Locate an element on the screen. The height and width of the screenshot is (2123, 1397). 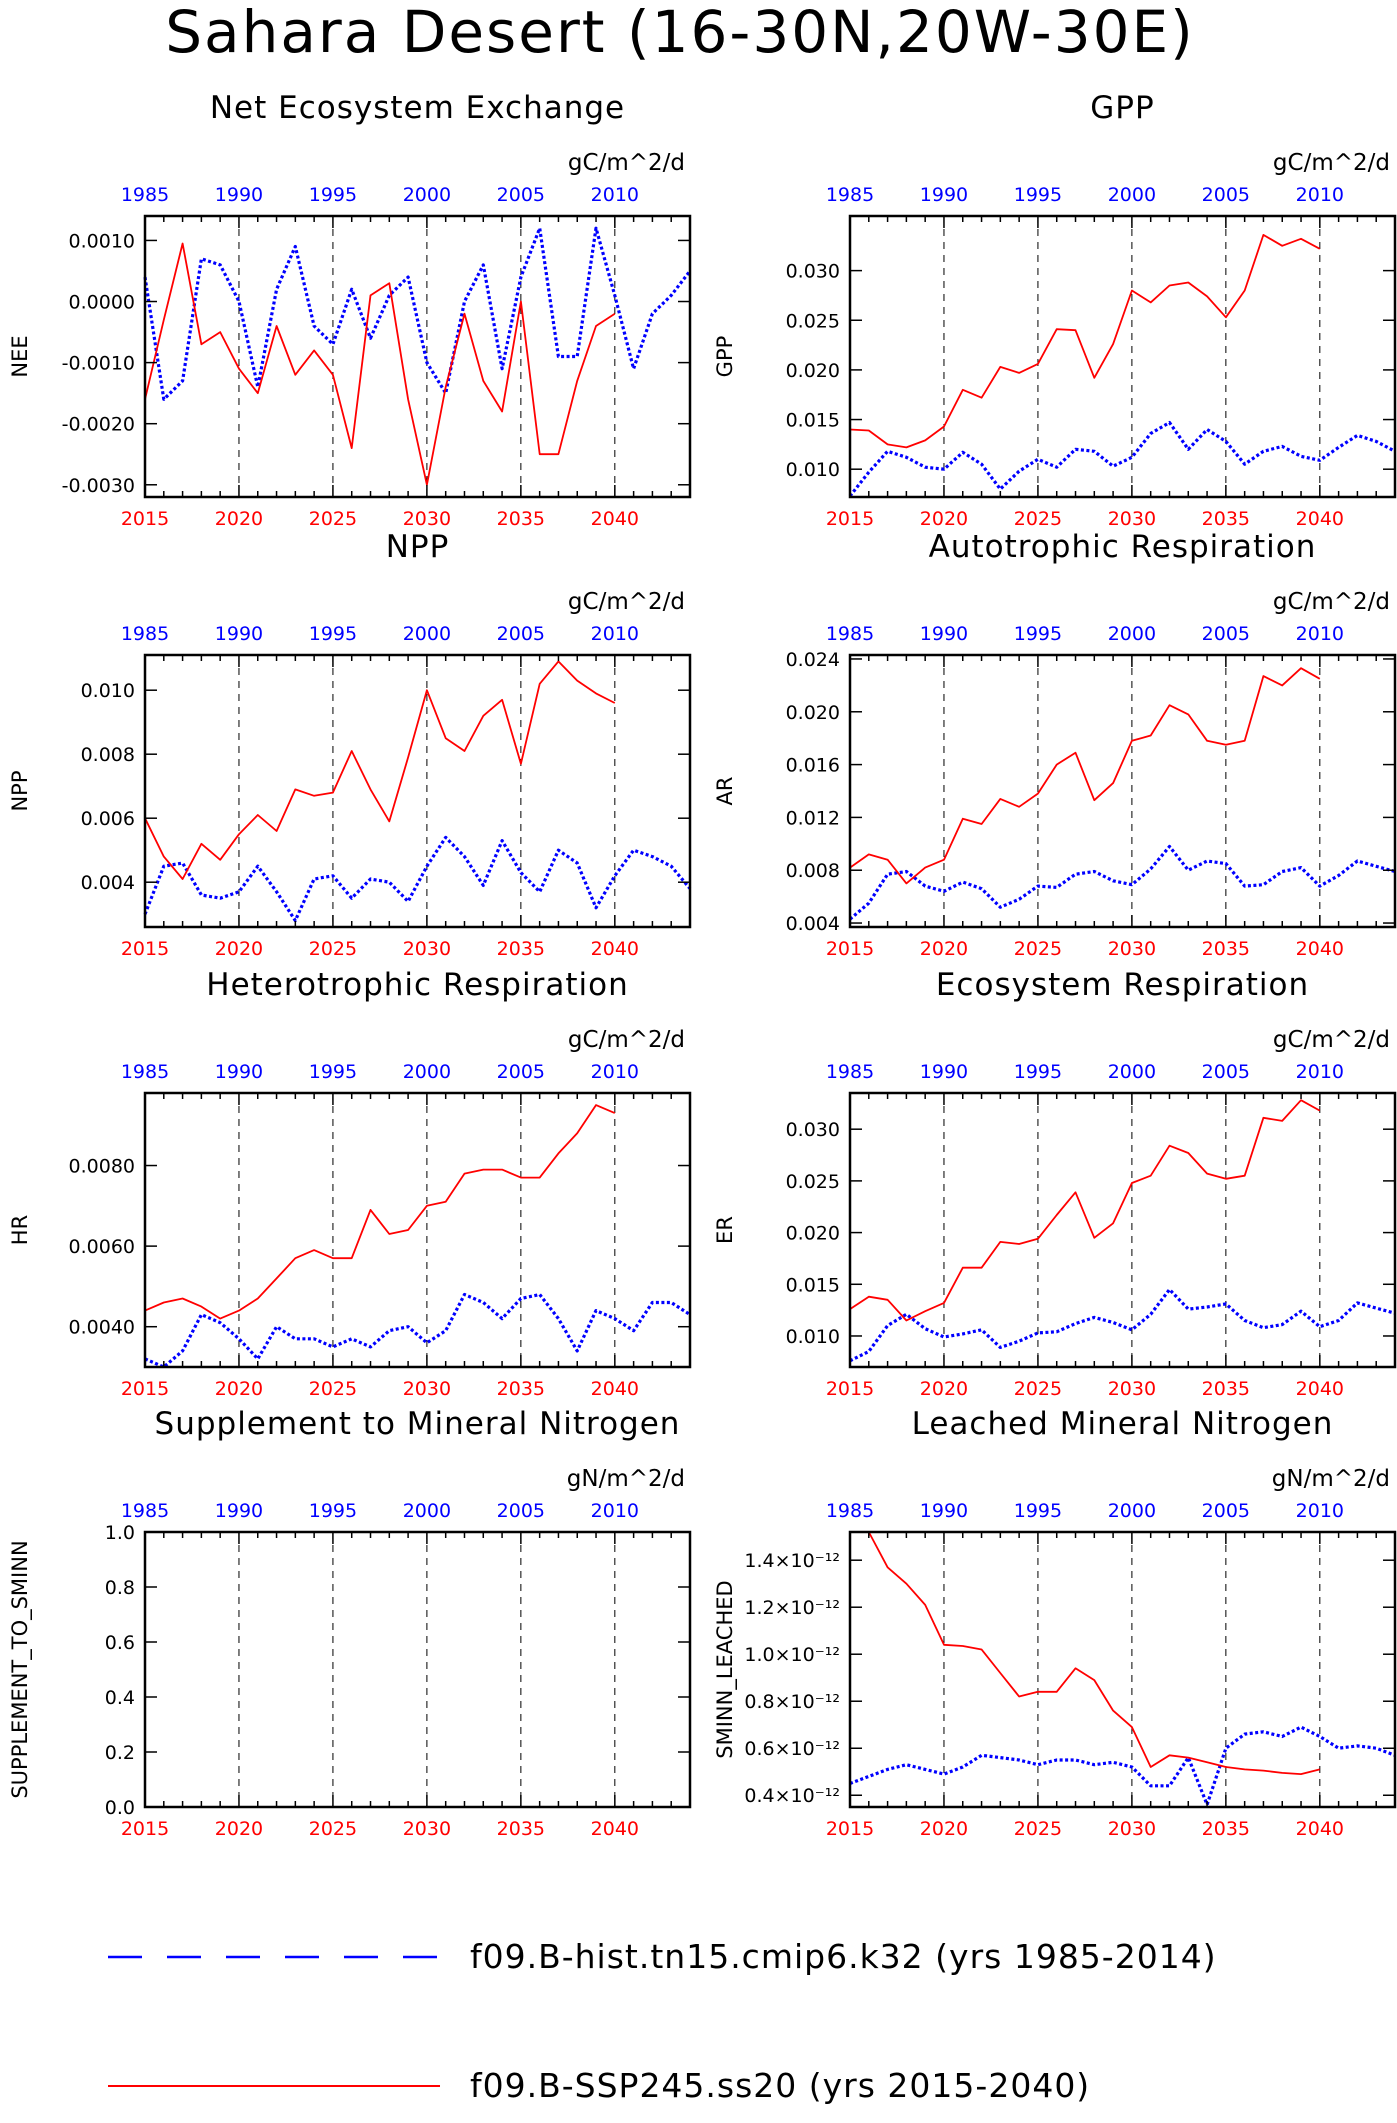
panel-title: Supplement to Mineral Nitrogen is located at coordinates (418, 1424).